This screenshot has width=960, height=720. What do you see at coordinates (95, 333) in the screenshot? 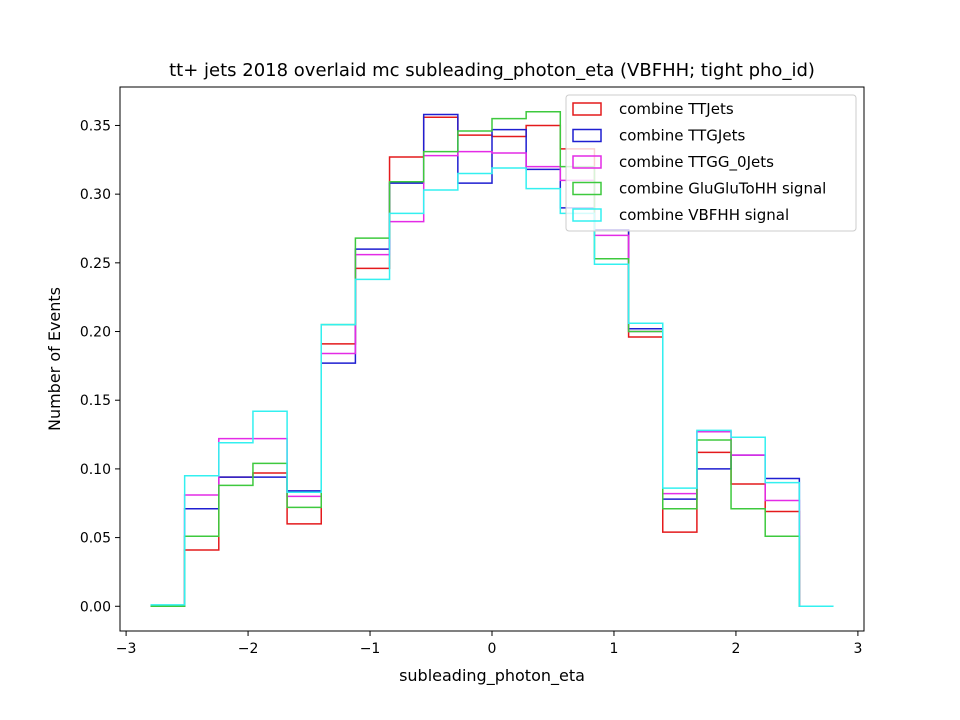
I see `y-tick-label: 0.20` at bounding box center [95, 333].